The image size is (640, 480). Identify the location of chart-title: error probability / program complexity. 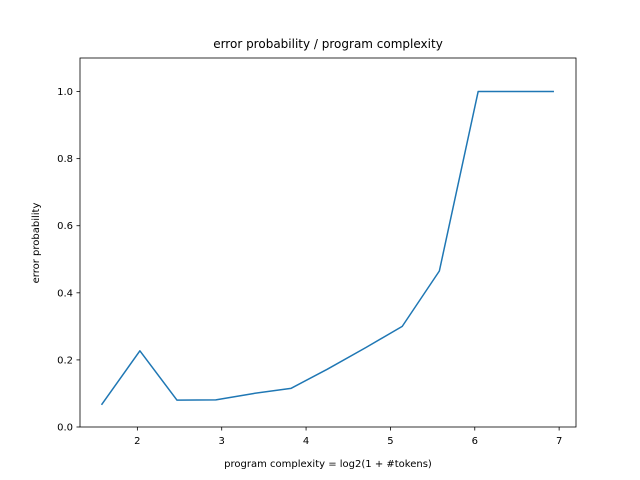
(328, 44).